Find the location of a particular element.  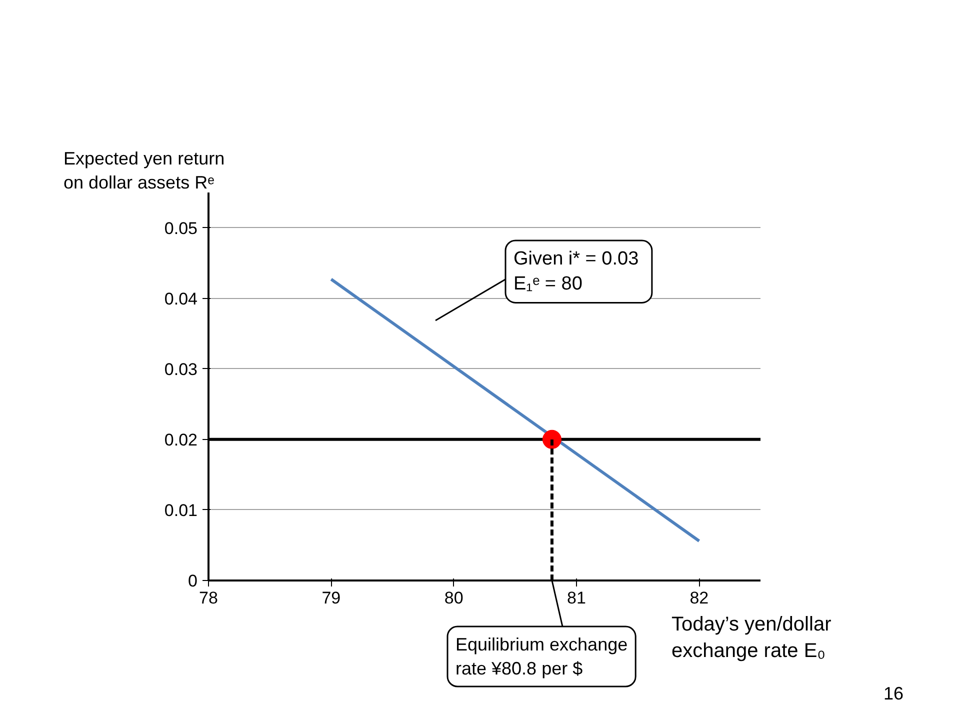

y-tick-label: 0.03 is located at coordinates (181, 369).